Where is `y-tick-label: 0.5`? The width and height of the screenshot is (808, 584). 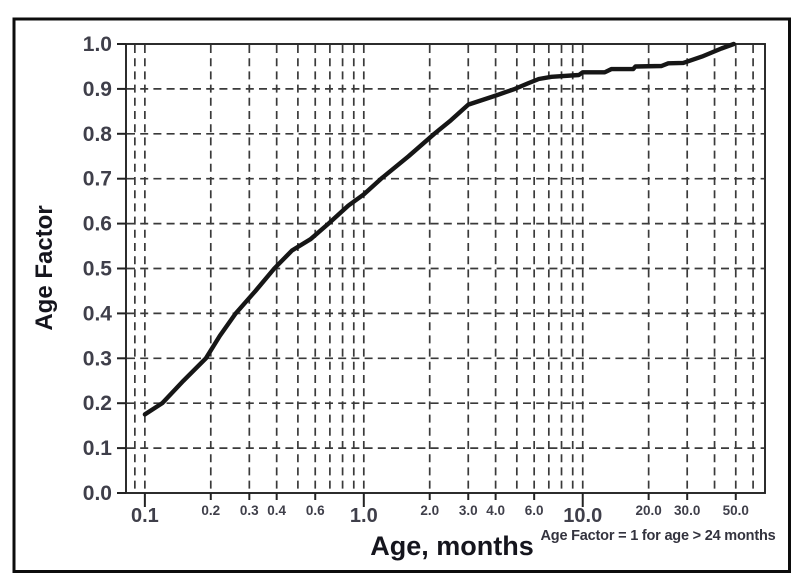
y-tick-label: 0.5 is located at coordinates (98, 269).